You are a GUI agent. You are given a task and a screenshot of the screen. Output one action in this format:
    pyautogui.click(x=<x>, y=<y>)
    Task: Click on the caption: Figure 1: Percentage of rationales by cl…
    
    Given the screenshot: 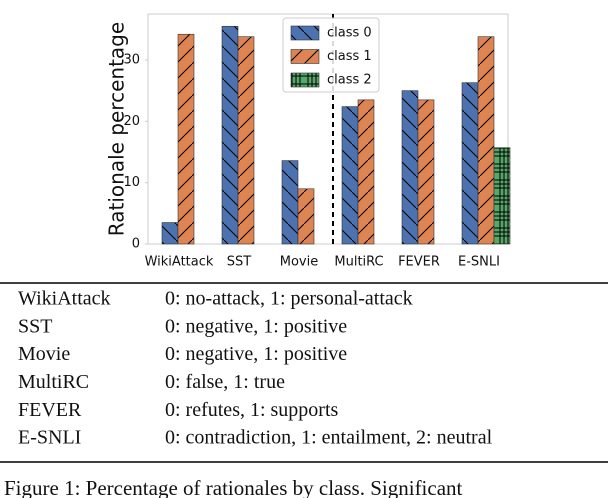 What is the action you would take?
    pyautogui.click(x=233, y=487)
    